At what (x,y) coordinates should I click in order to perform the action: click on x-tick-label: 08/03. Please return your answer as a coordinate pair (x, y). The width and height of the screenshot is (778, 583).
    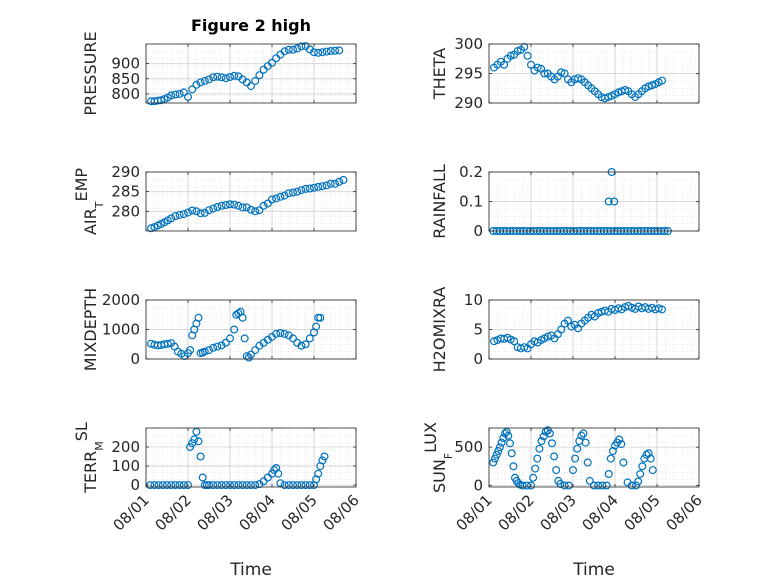
    Looking at the image, I should click on (558, 512).